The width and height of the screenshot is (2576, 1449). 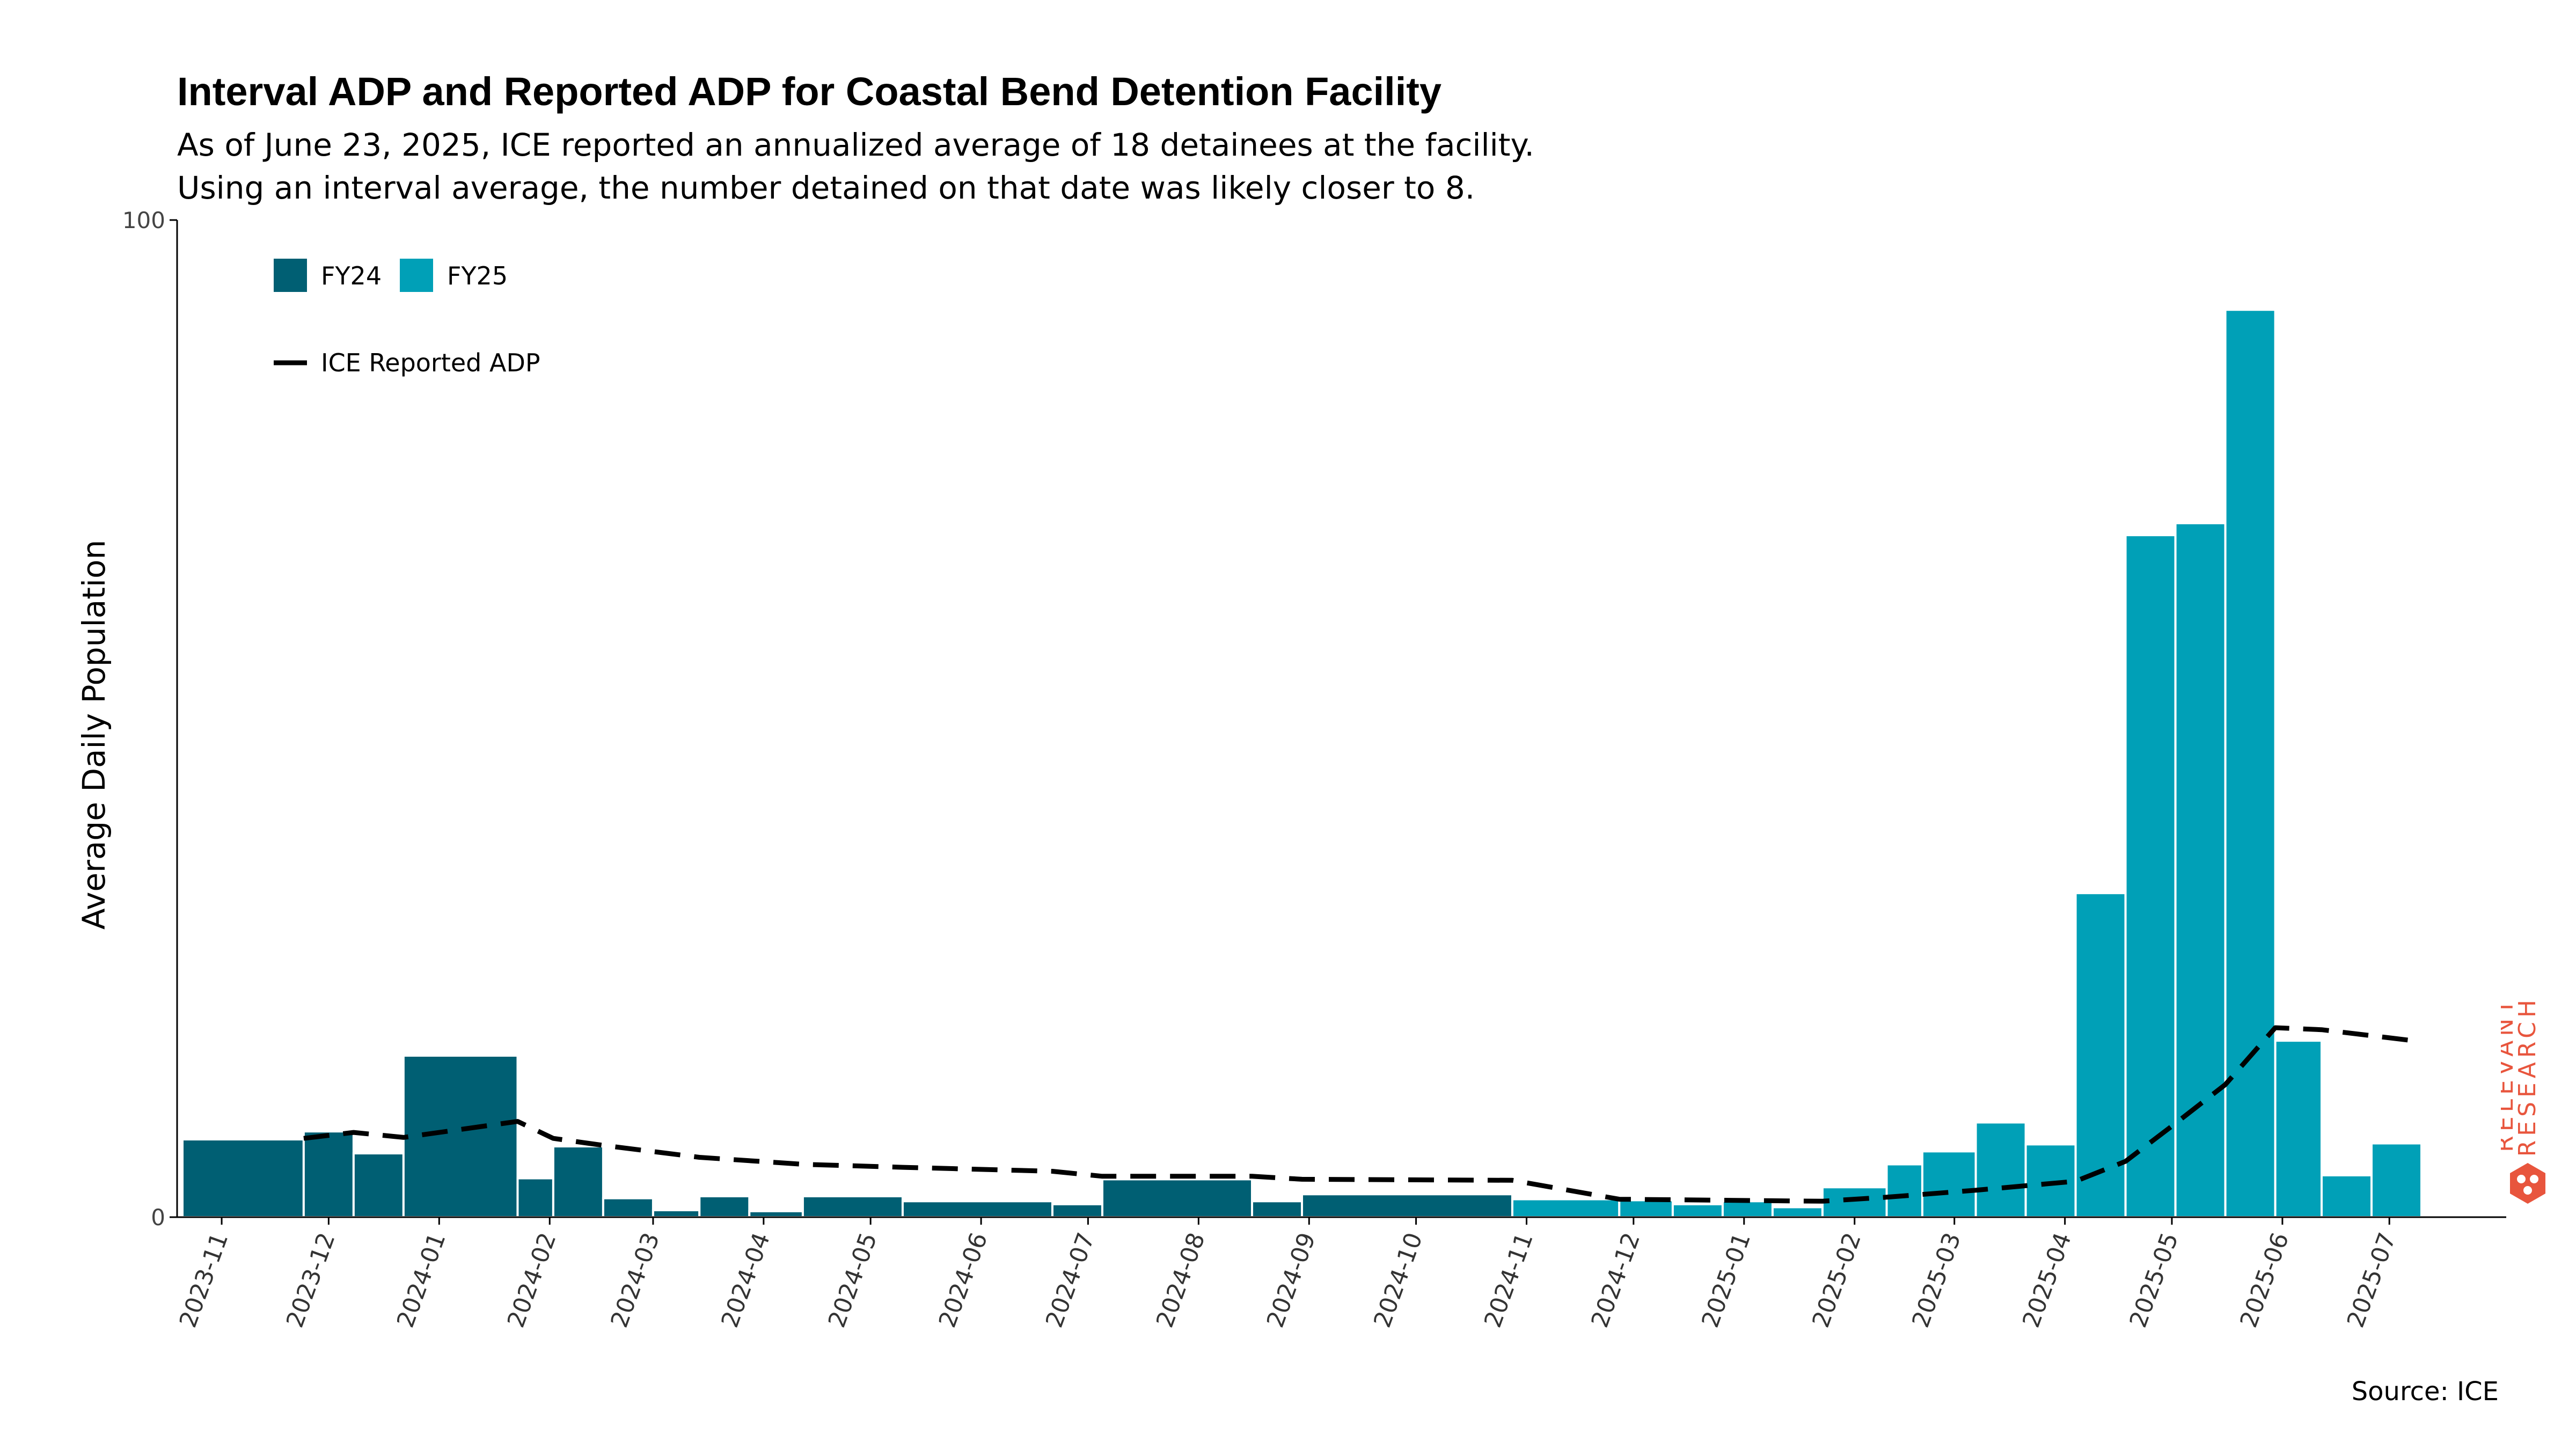 What do you see at coordinates (1070, 1280) in the screenshot?
I see `x-tick-label-8: 2024-07` at bounding box center [1070, 1280].